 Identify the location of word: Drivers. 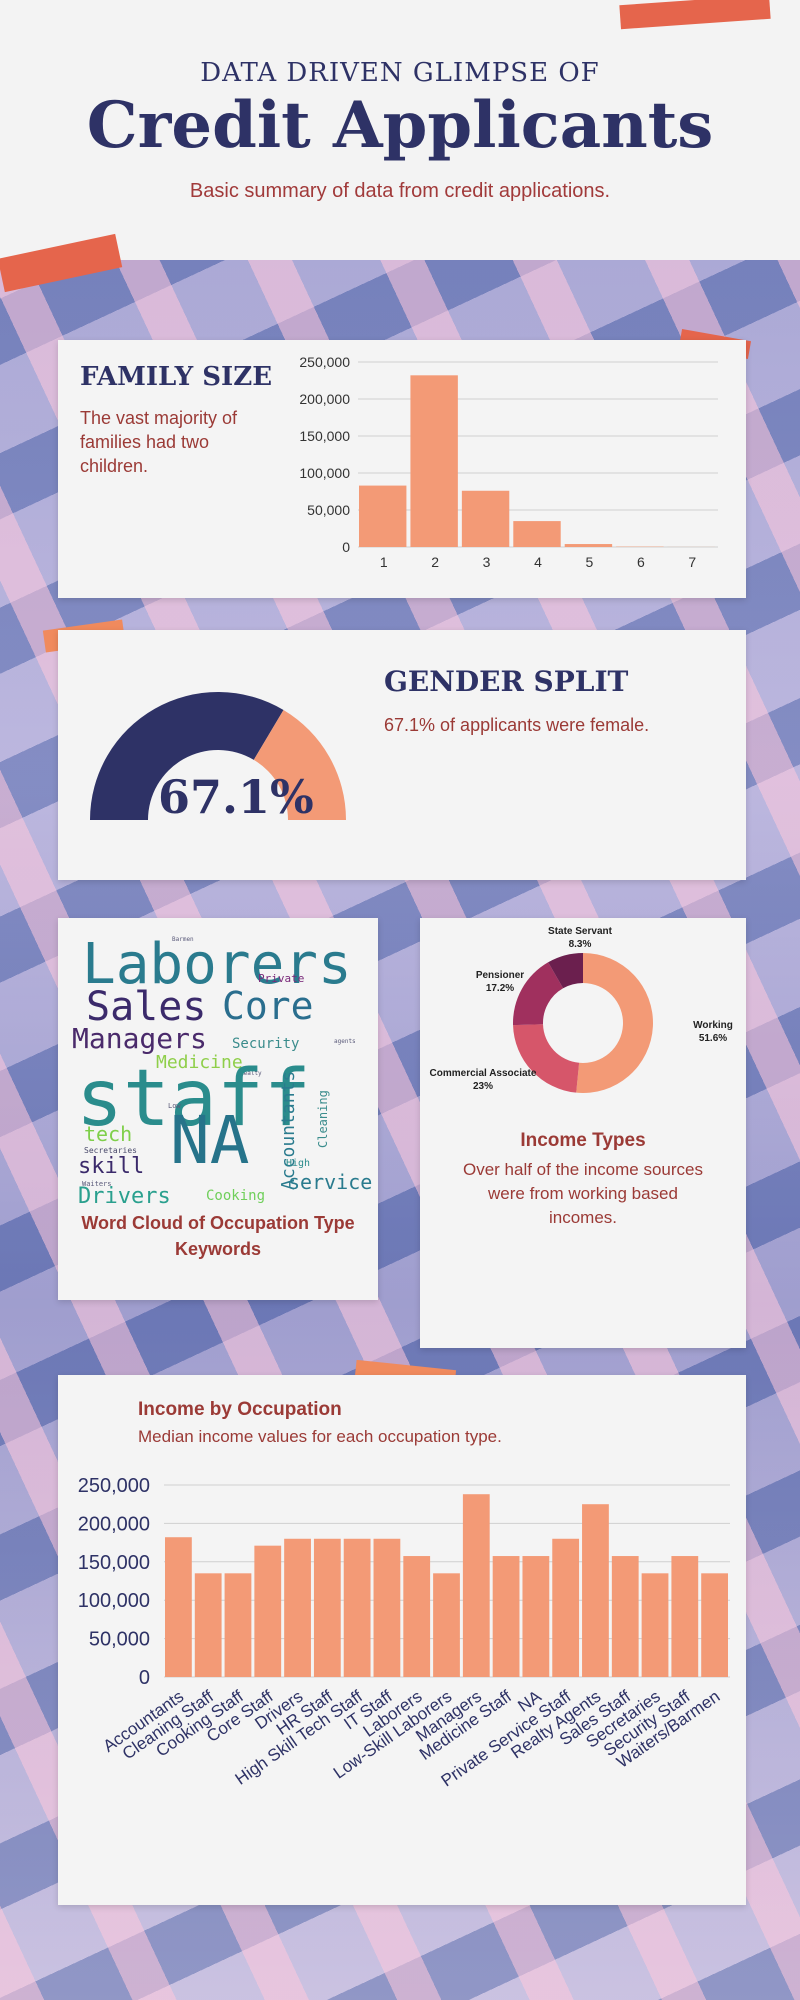
(124, 1196).